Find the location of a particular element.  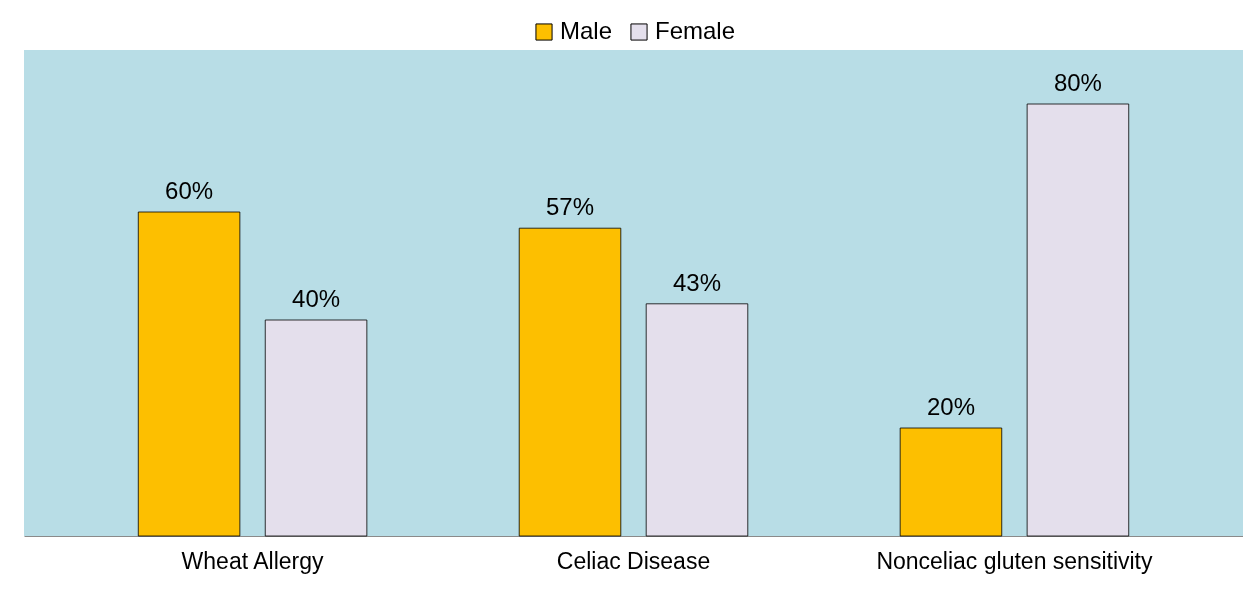

data-label: 40% is located at coordinates (316, 298).